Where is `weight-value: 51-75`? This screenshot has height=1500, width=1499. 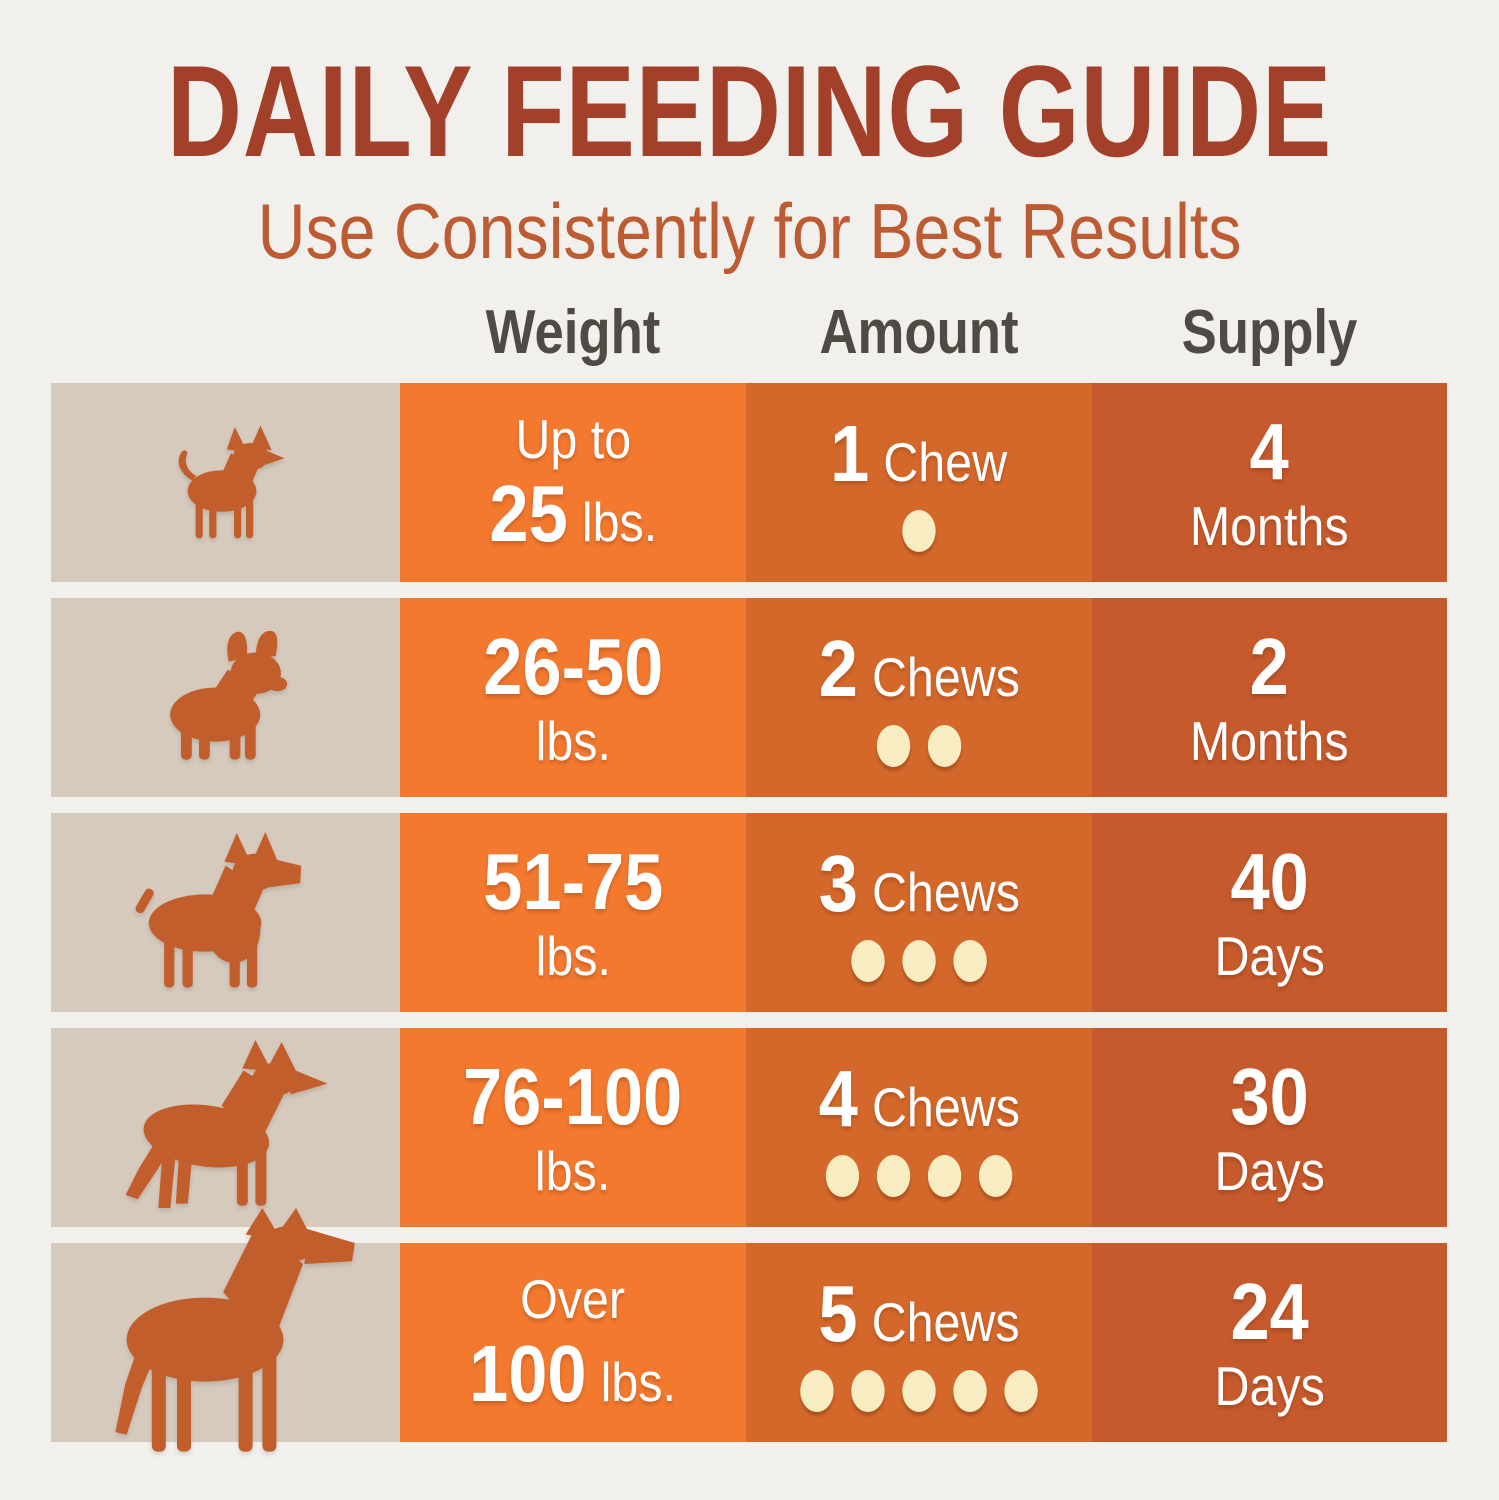 weight-value: 51-75 is located at coordinates (573, 881).